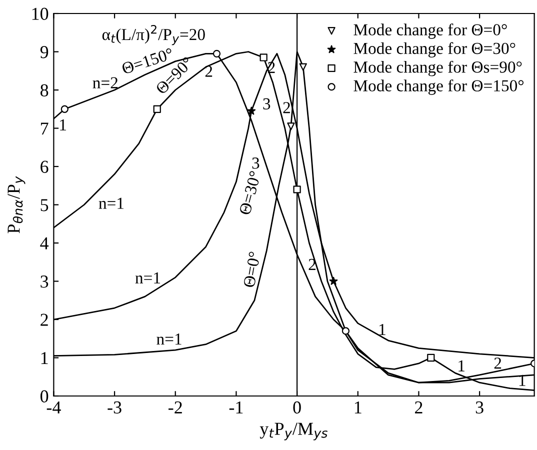 Image resolution: width=537 pixels, height=450 pixels. What do you see at coordinates (438, 68) in the screenshot?
I see `legend-label: Mode change for Θs=90°` at bounding box center [438, 68].